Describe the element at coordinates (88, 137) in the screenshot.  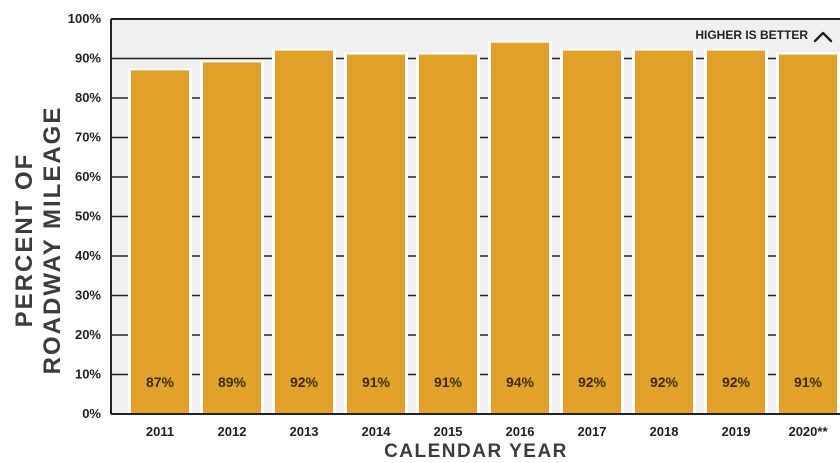
I see `y-tick-label: 70%` at that location.